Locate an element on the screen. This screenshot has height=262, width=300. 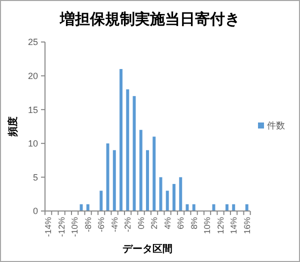
x-tick-label: -12% is located at coordinates (61, 226).